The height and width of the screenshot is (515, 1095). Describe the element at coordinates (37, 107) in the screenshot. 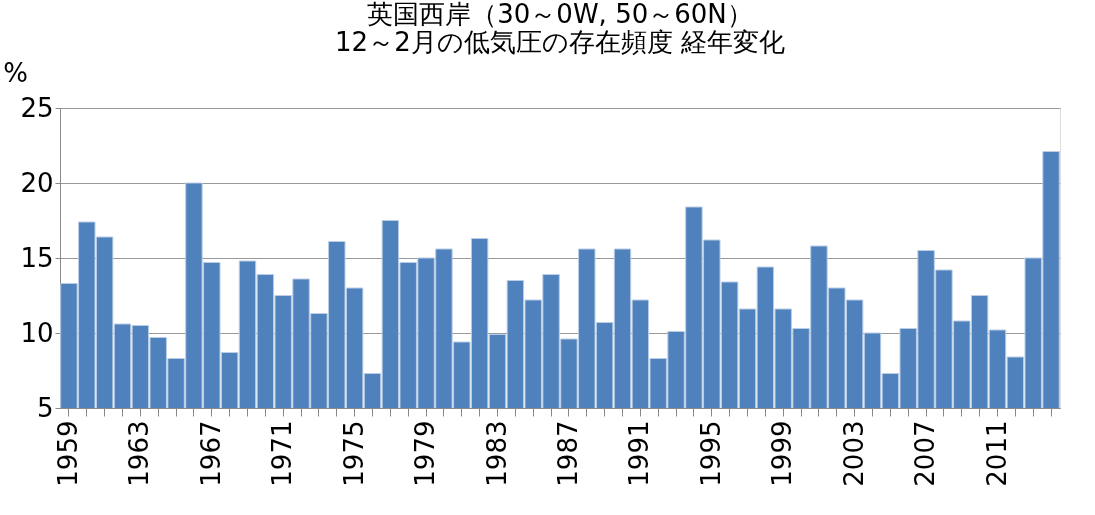

I see `y-tick-label: 25` at that location.